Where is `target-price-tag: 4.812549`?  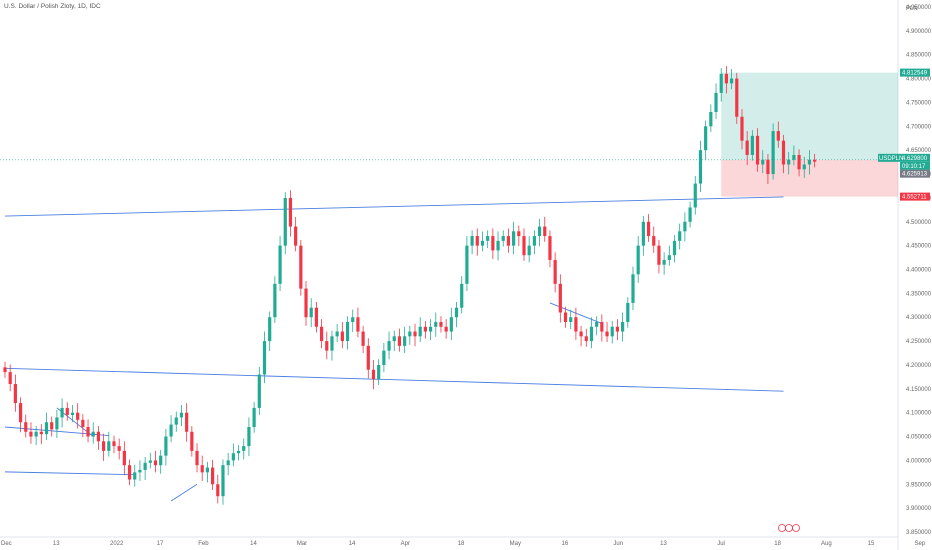 target-price-tag: 4.812549 is located at coordinates (915, 74).